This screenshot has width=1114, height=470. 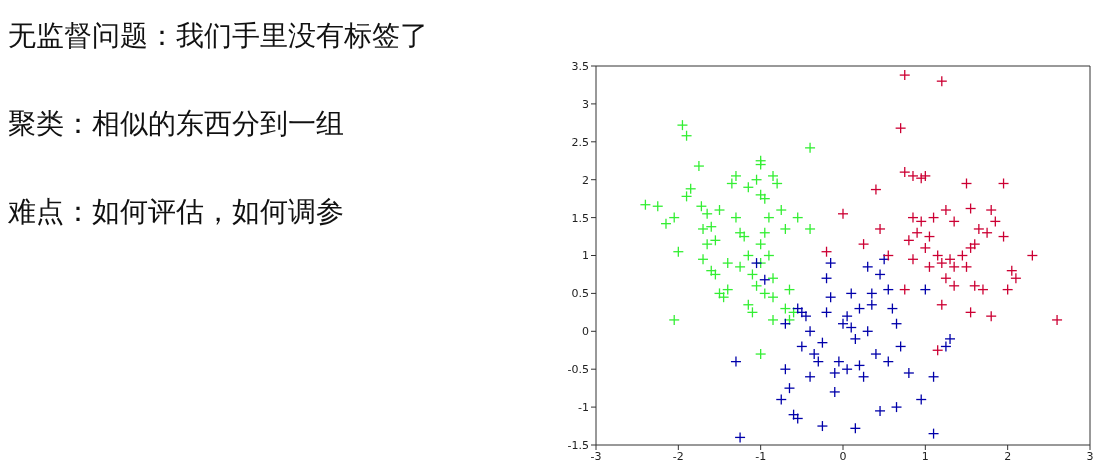 I want to click on y-tick-label: 1.5, so click(x=580, y=218).